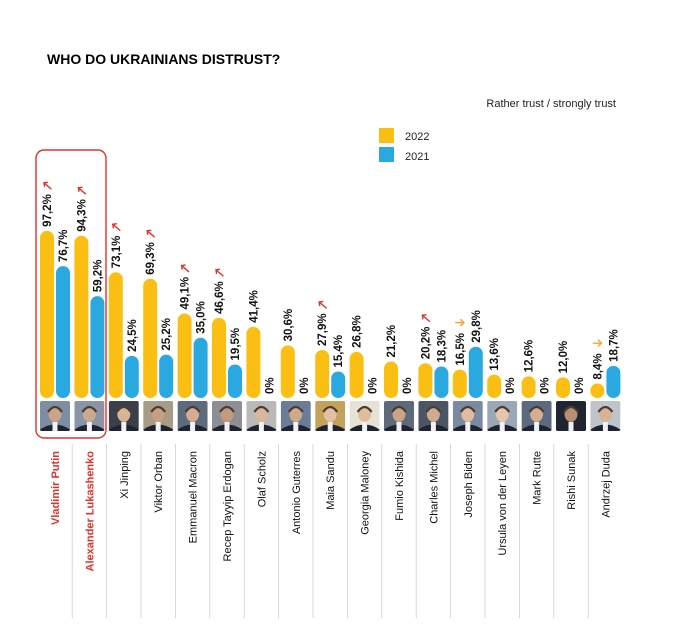  I want to click on bar-2022-joseph-biden, so click(459, 383).